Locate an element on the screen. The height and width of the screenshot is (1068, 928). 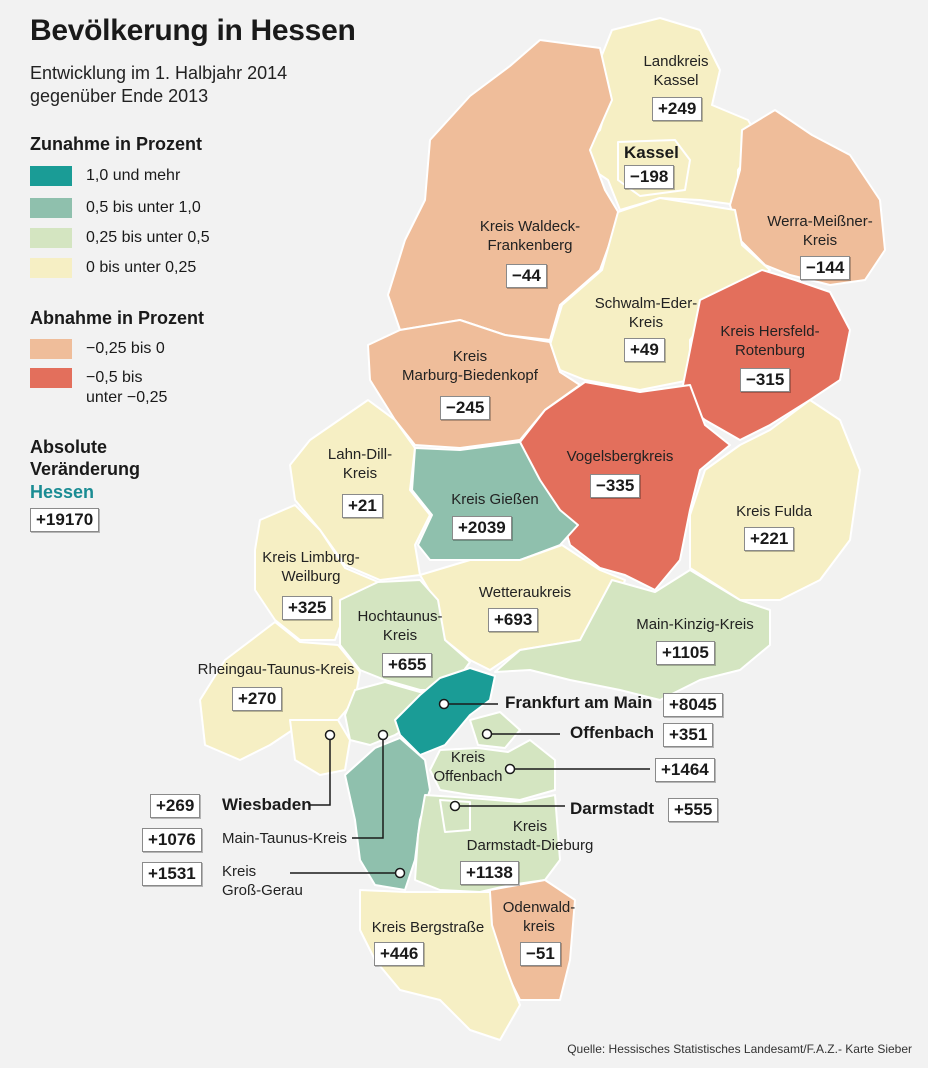
value-darmstadt: +555 is located at coordinates (693, 810).